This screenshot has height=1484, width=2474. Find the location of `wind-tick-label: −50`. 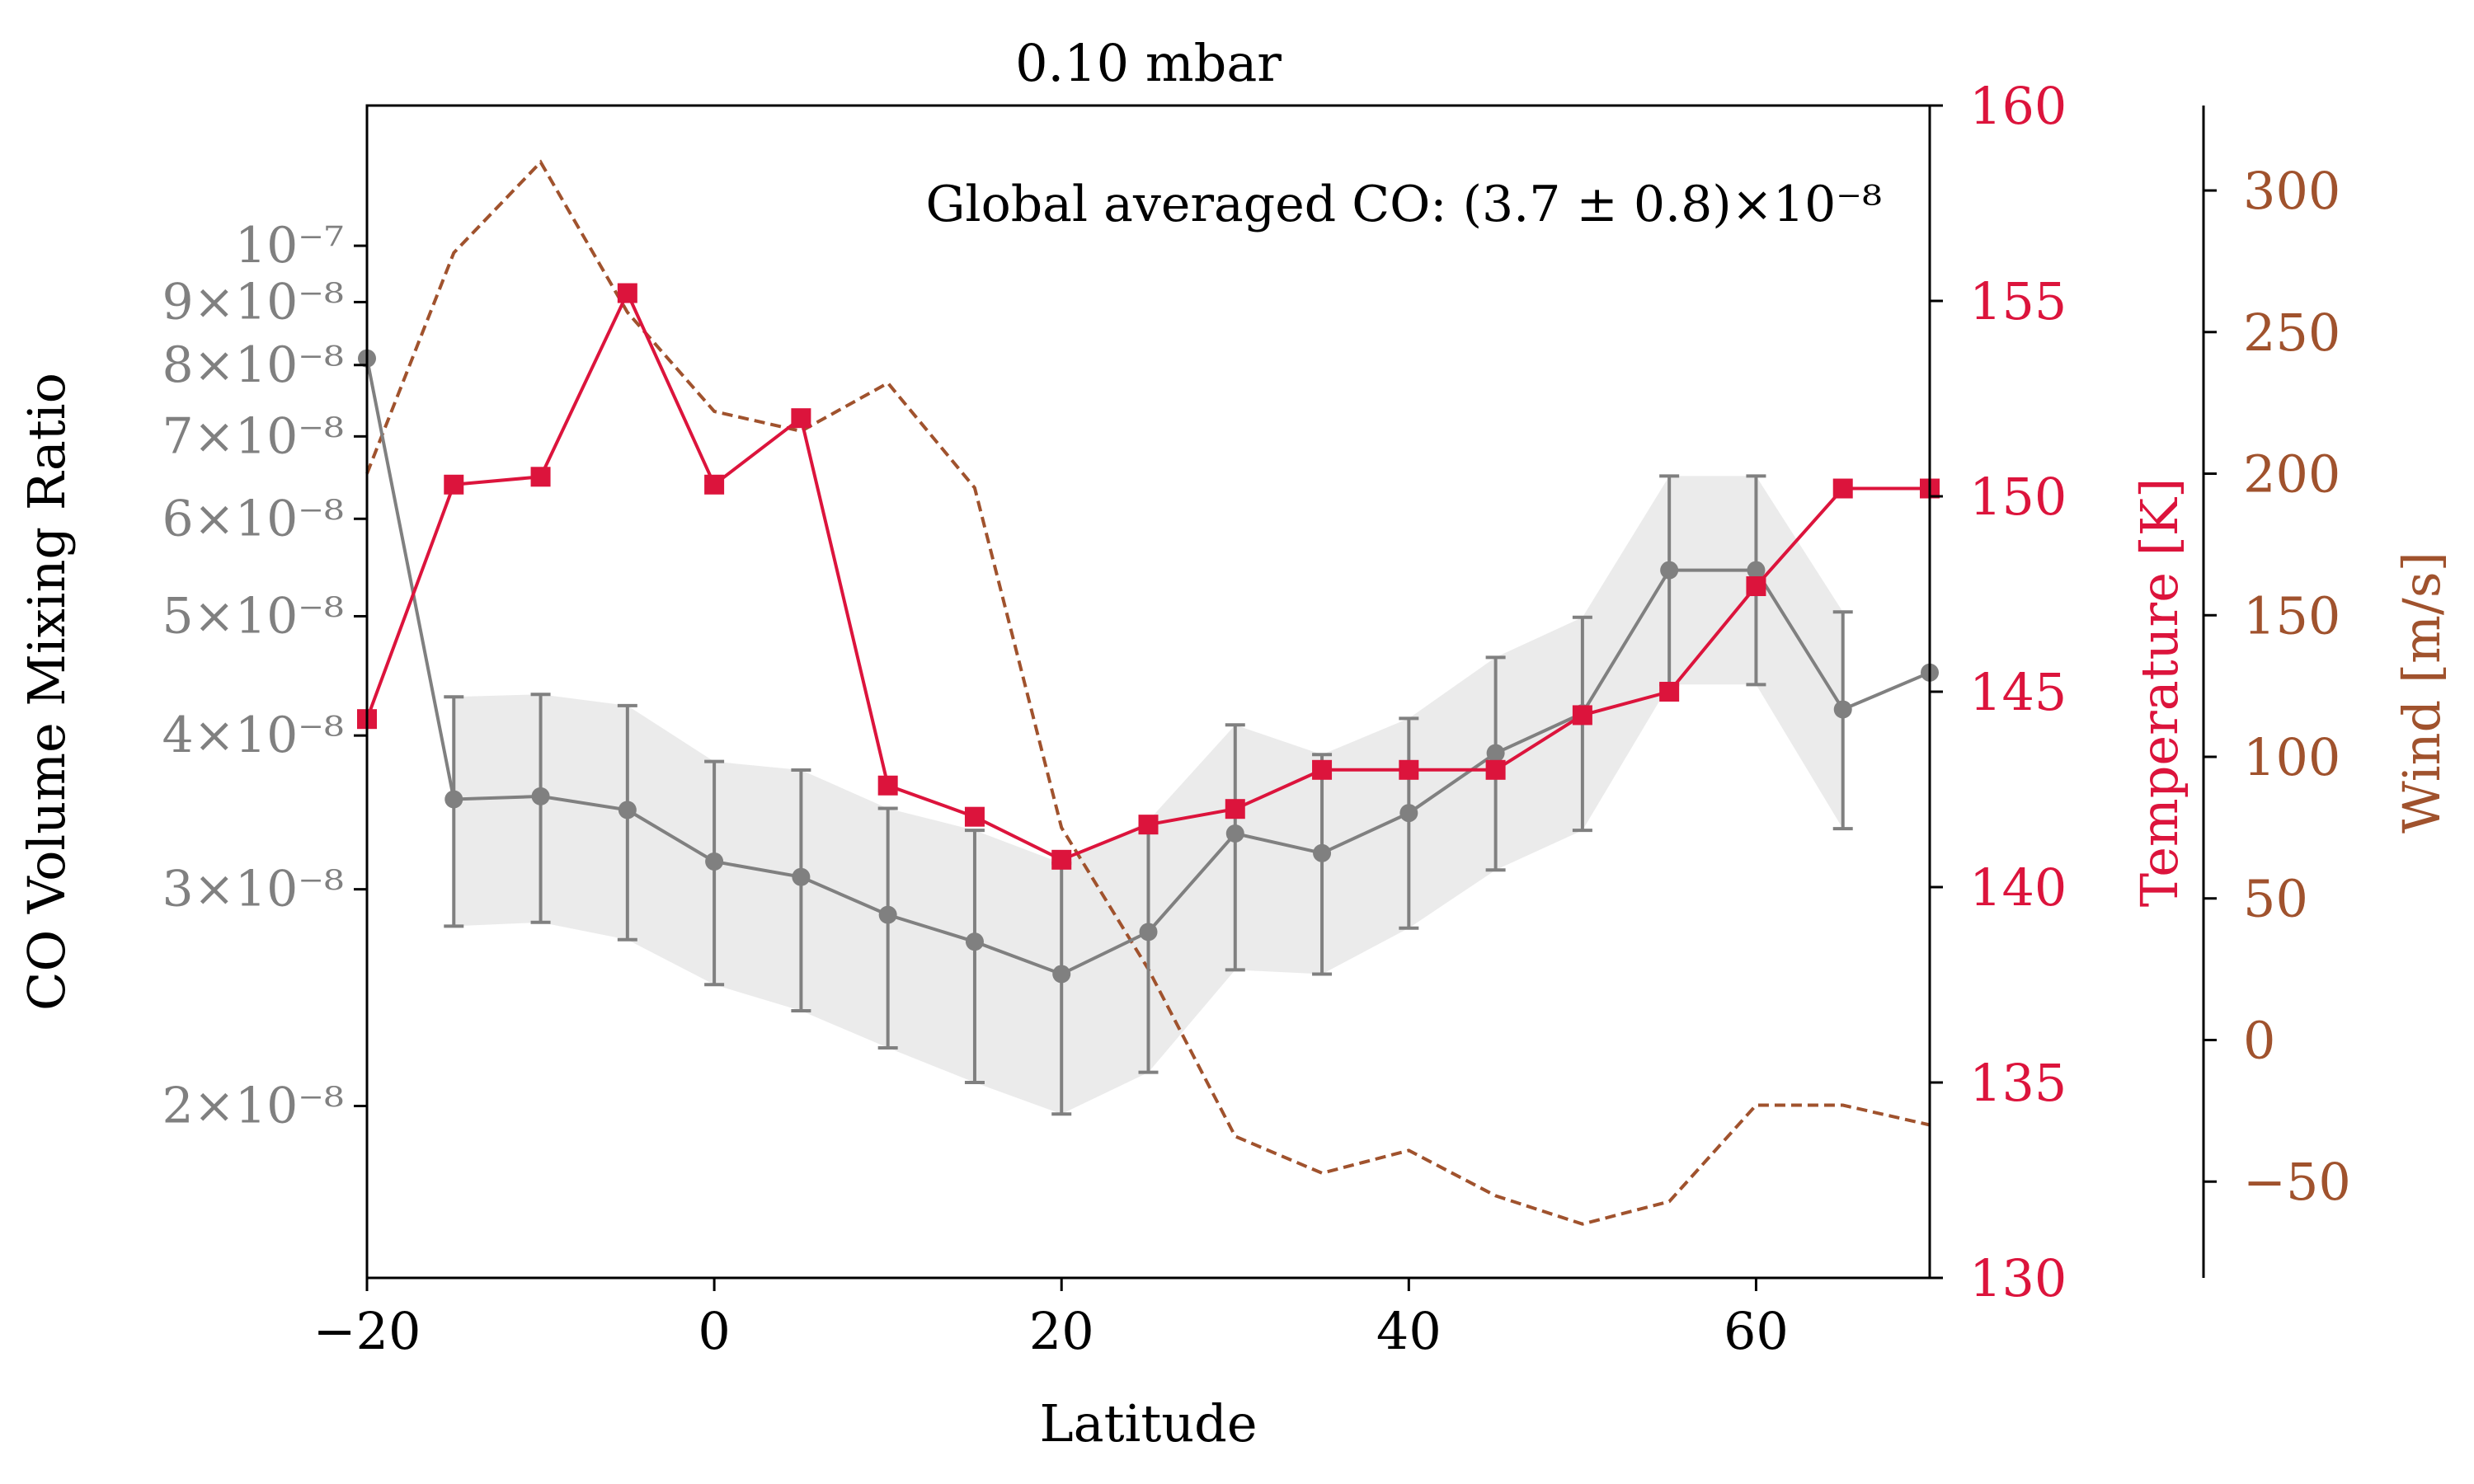

wind-tick-label: −50 is located at coordinates (2297, 1182).